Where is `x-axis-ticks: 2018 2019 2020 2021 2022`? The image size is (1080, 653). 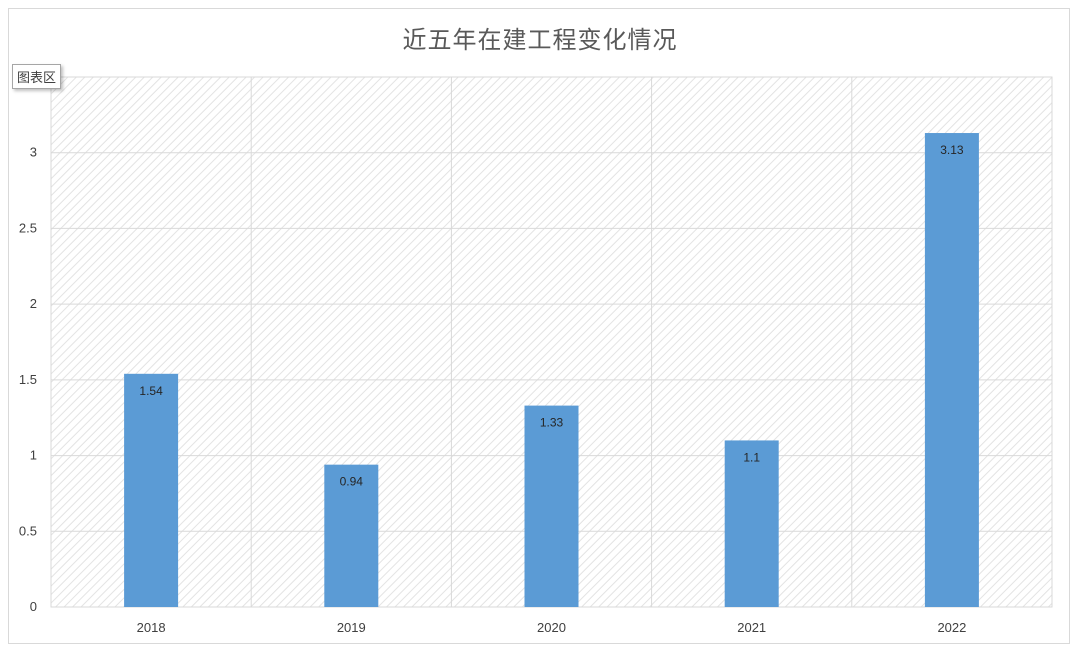 x-axis-ticks: 2018 2019 2020 2021 2022 is located at coordinates (552, 627).